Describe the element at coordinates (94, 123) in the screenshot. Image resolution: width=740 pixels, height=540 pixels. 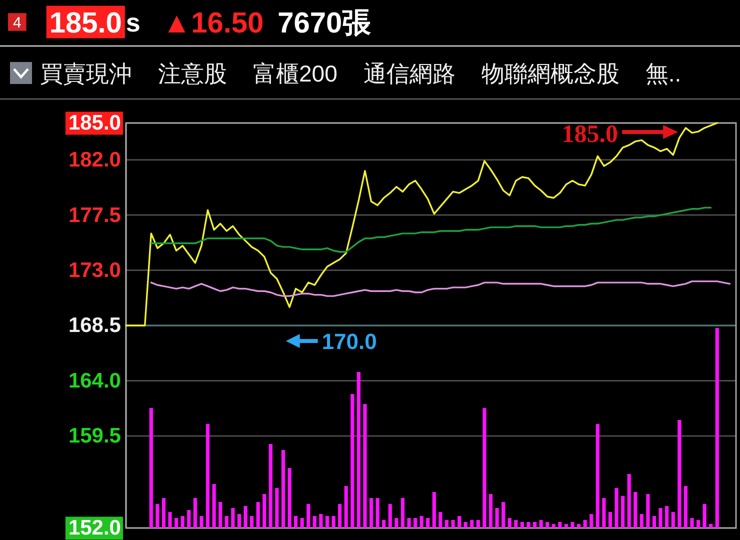
I see `y-tick-label: 185.0` at that location.